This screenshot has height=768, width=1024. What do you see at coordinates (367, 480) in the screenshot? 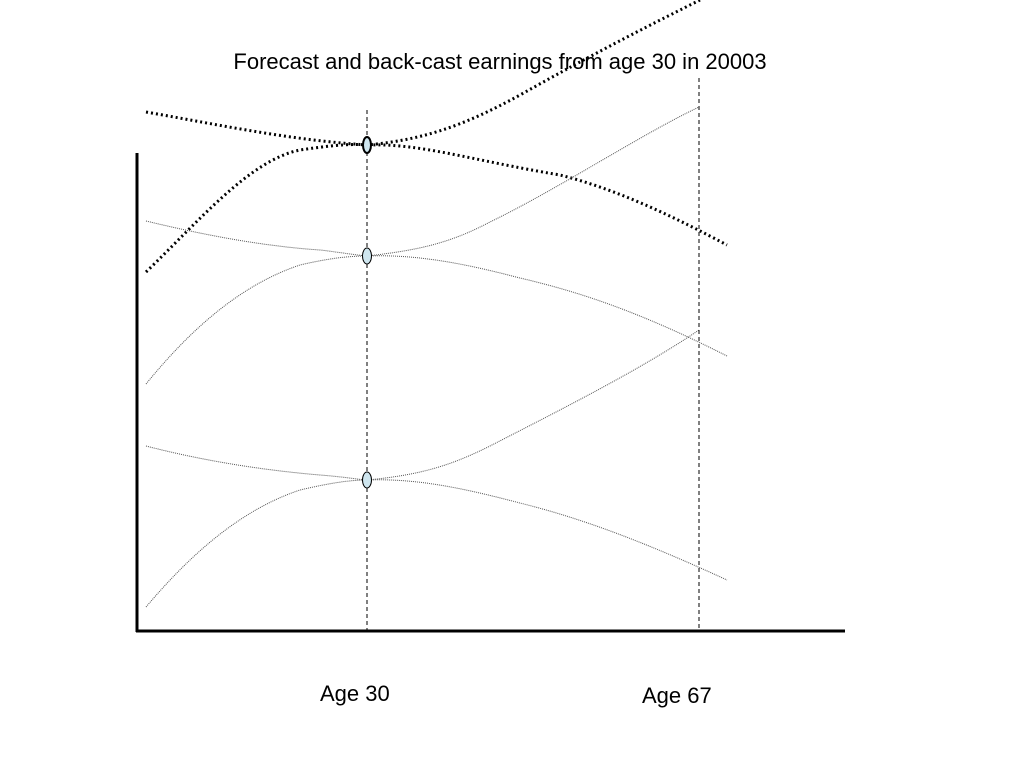
I see `bottom-node` at bounding box center [367, 480].